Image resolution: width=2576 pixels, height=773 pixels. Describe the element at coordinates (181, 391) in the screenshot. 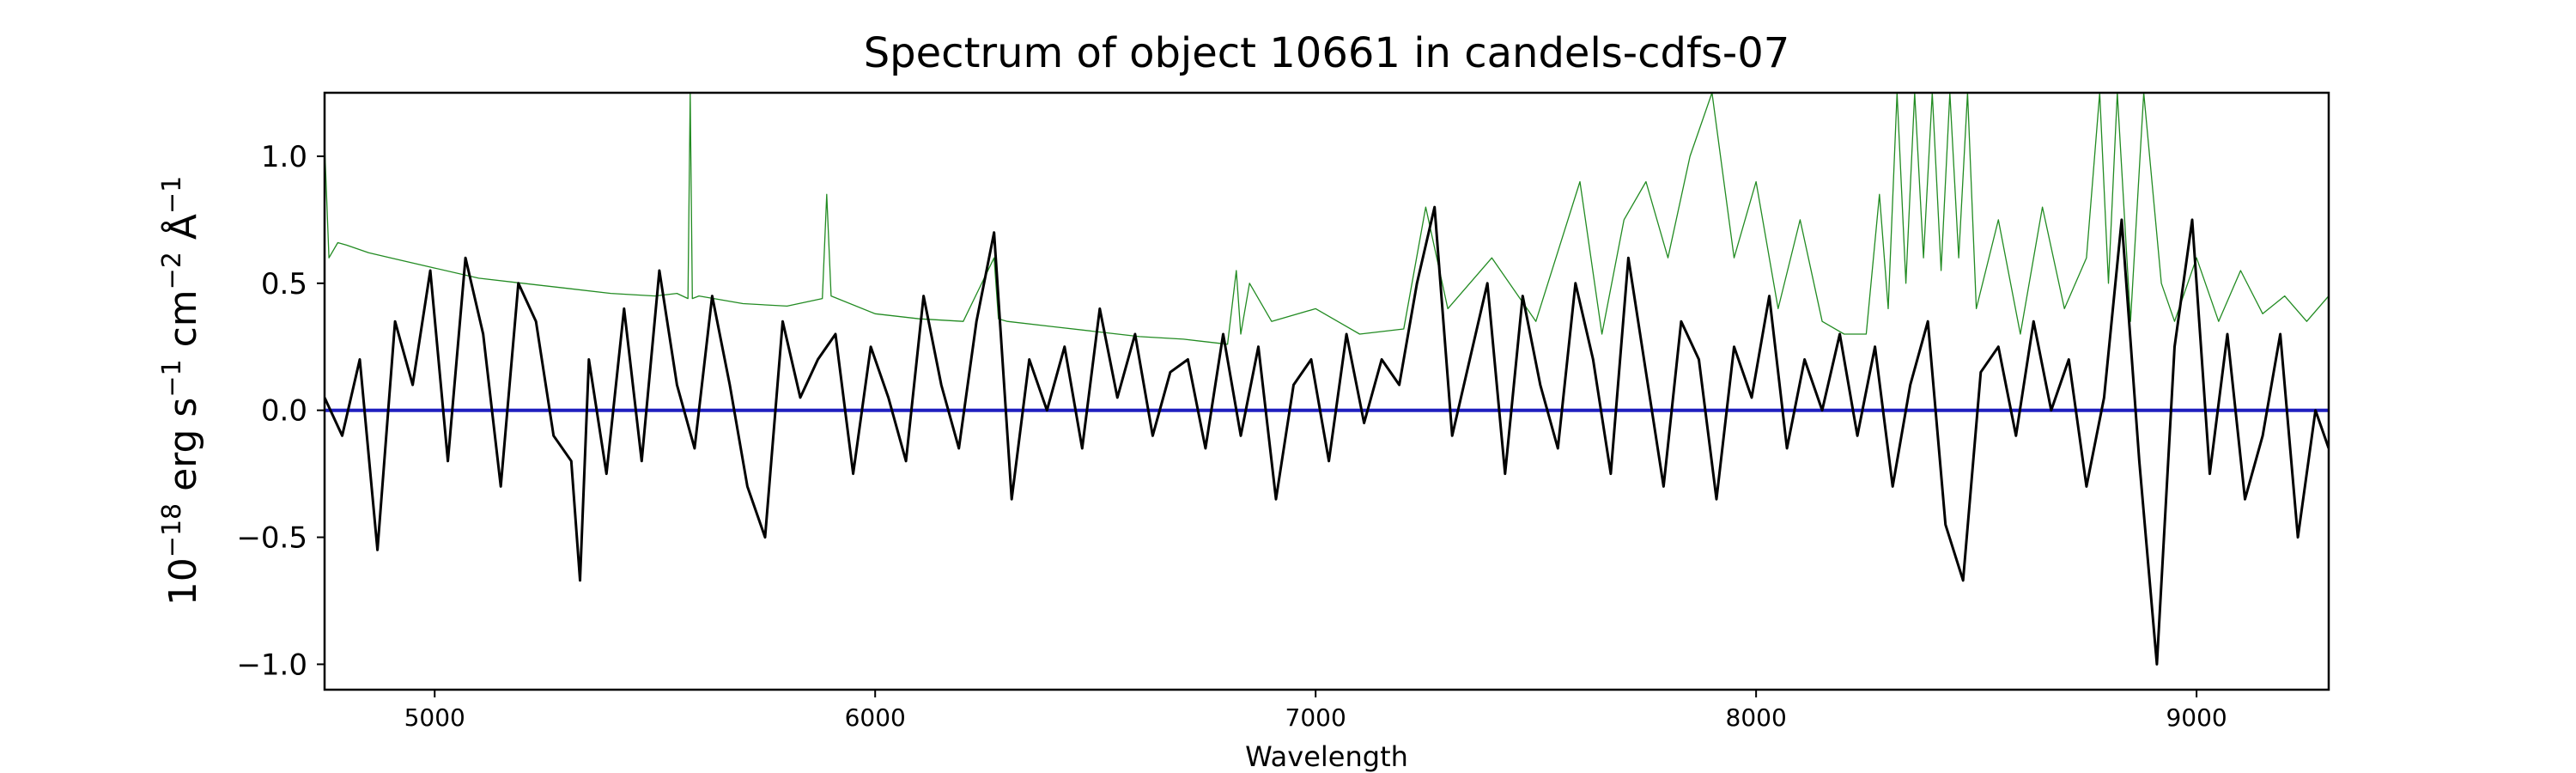

I see `y-axis-label: 10−18 erg s−1 cm−2 Å−1` at that location.